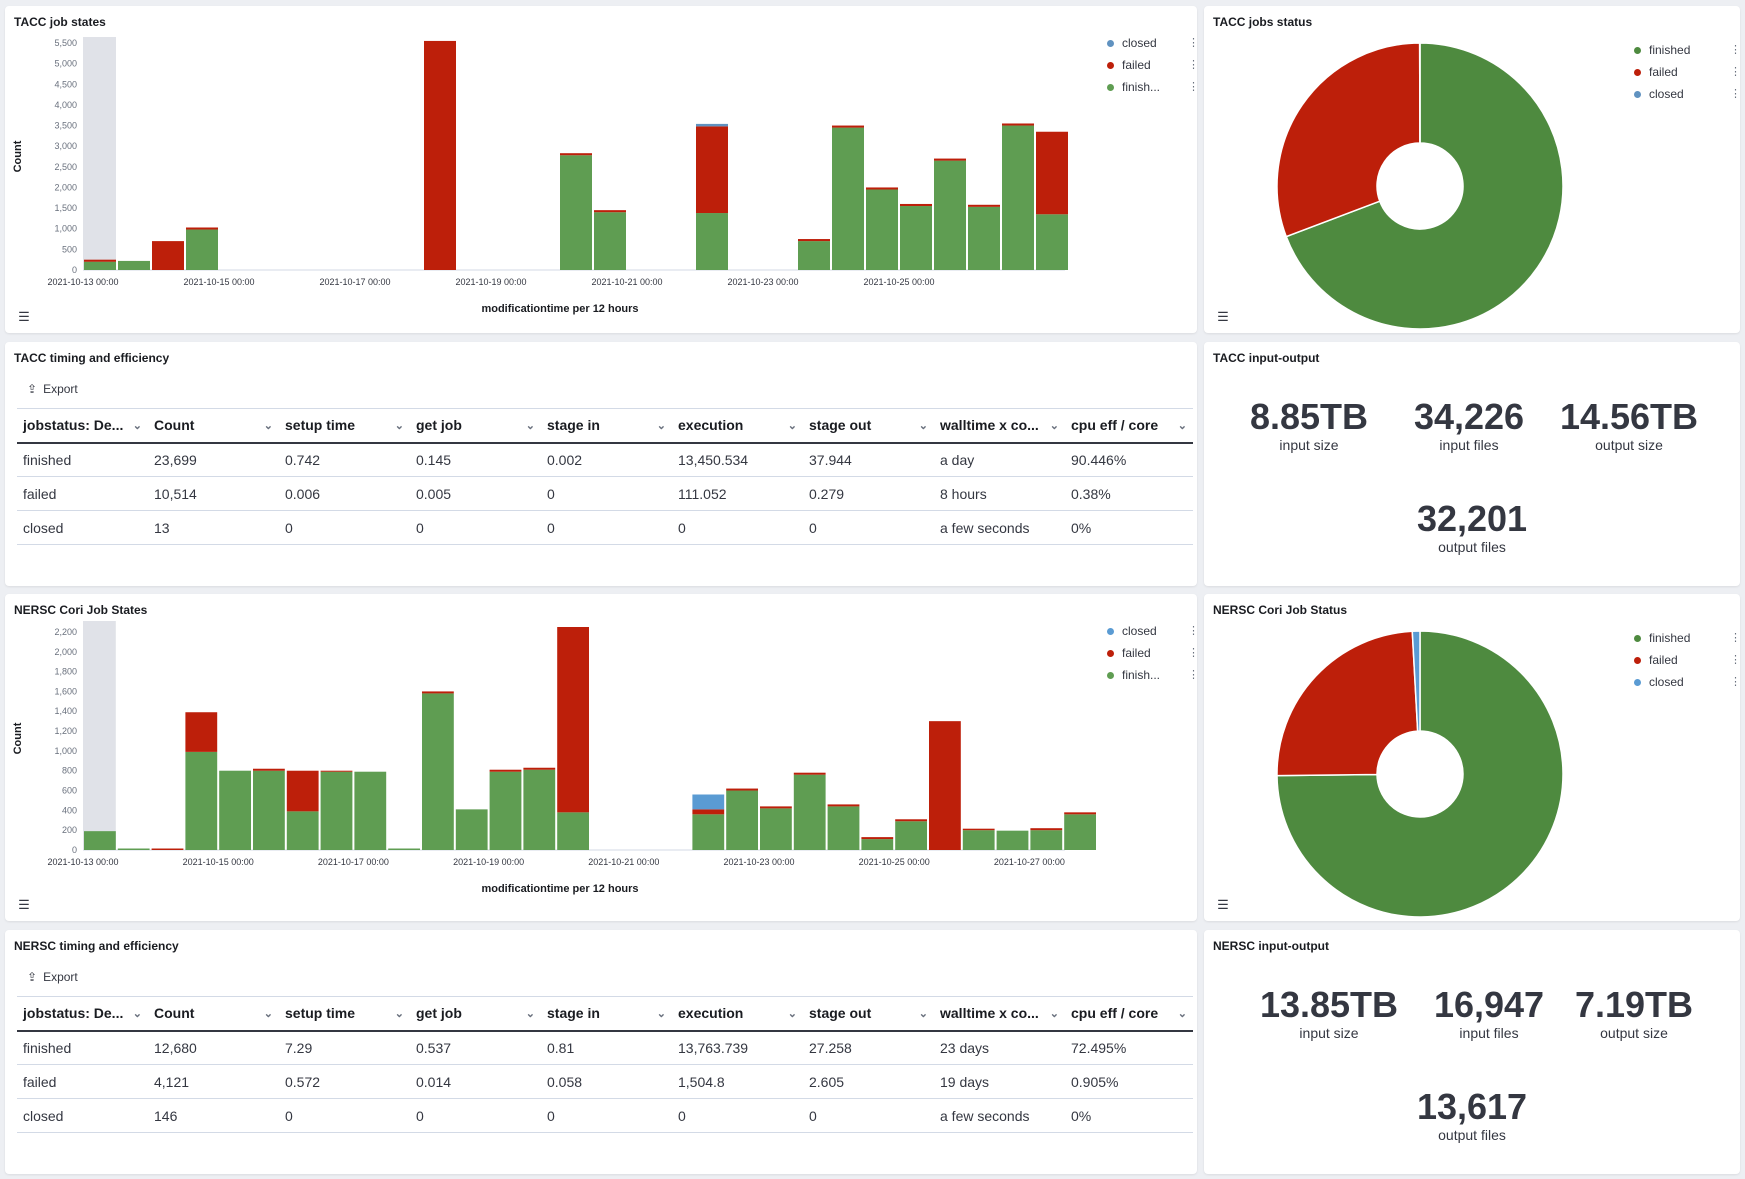 This screenshot has width=1745, height=1179. What do you see at coordinates (344, 493) in the screenshot?
I see `table-cell: 0.006` at bounding box center [344, 493].